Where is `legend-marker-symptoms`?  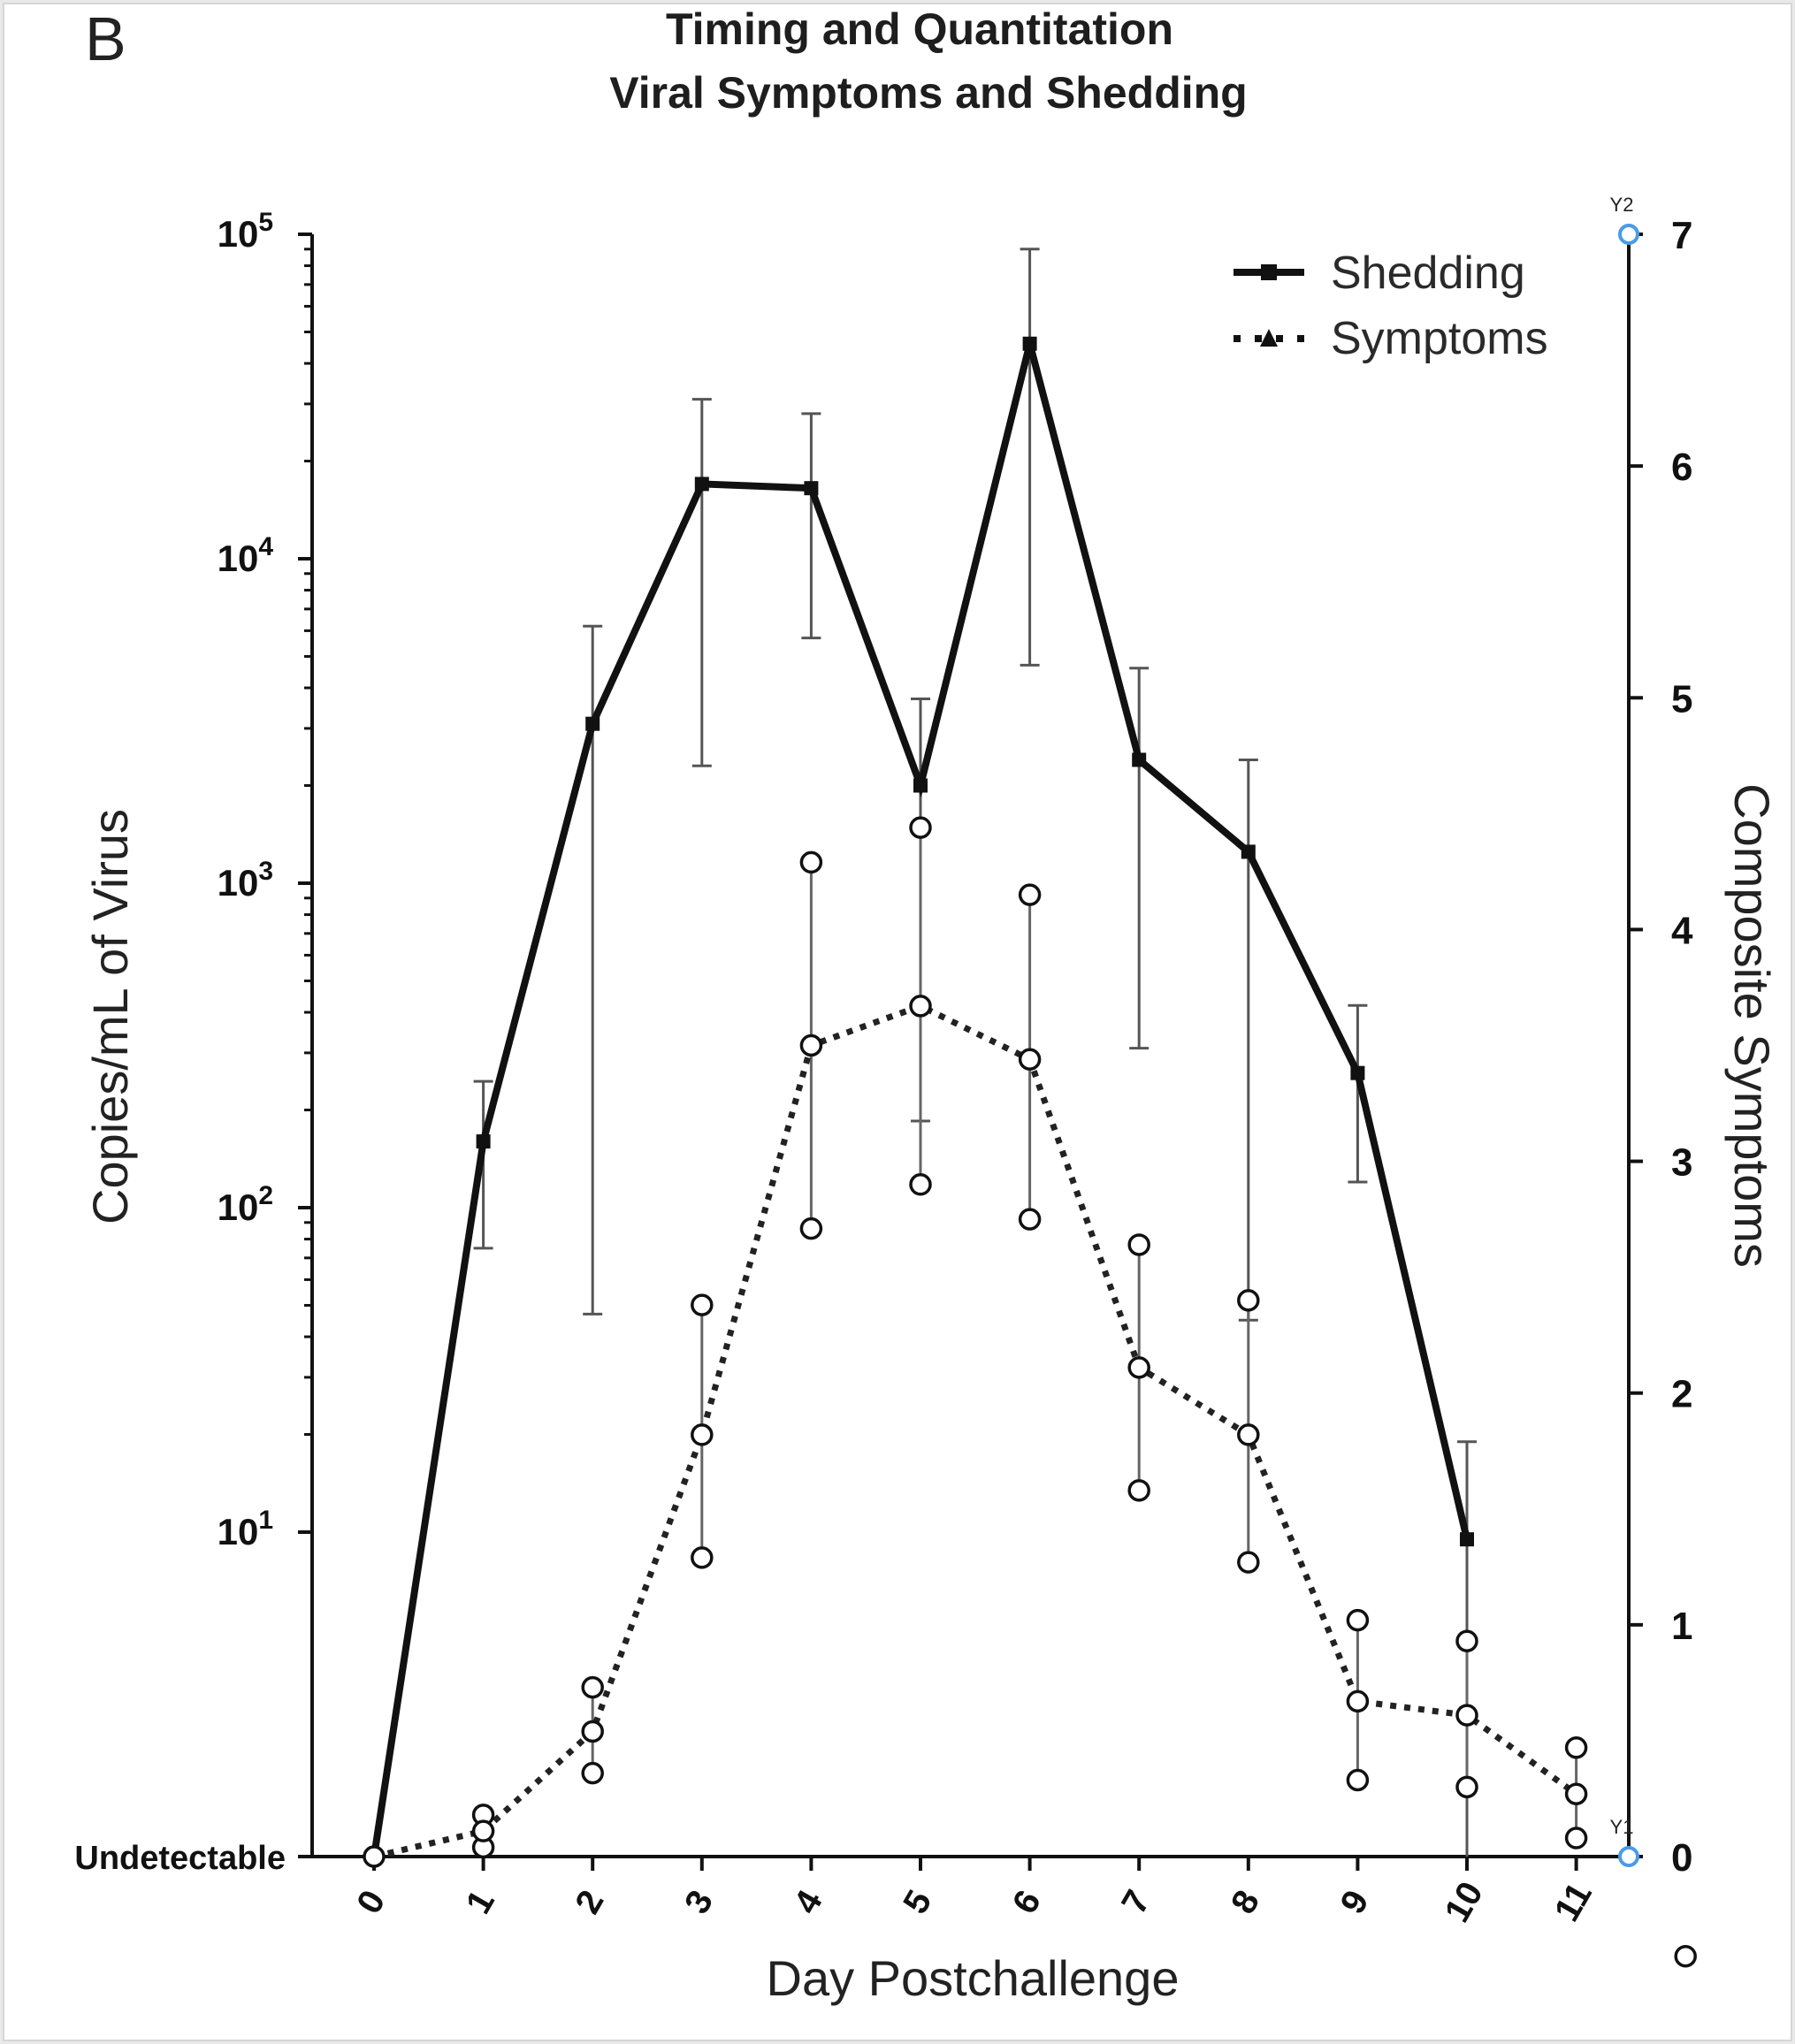
legend-marker-symptoms is located at coordinates (1269, 338).